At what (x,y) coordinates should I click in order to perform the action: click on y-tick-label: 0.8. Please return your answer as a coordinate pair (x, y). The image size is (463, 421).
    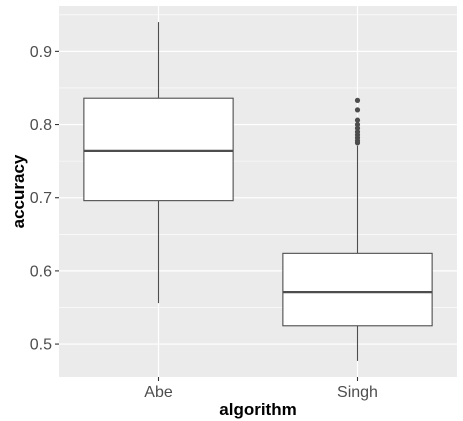
    Looking at the image, I should click on (41, 125).